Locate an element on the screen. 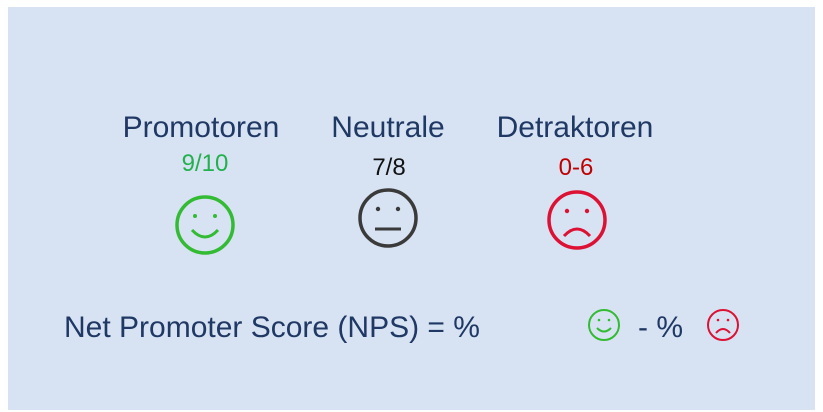 This screenshot has width=823, height=412. neutral-face is located at coordinates (388, 218).